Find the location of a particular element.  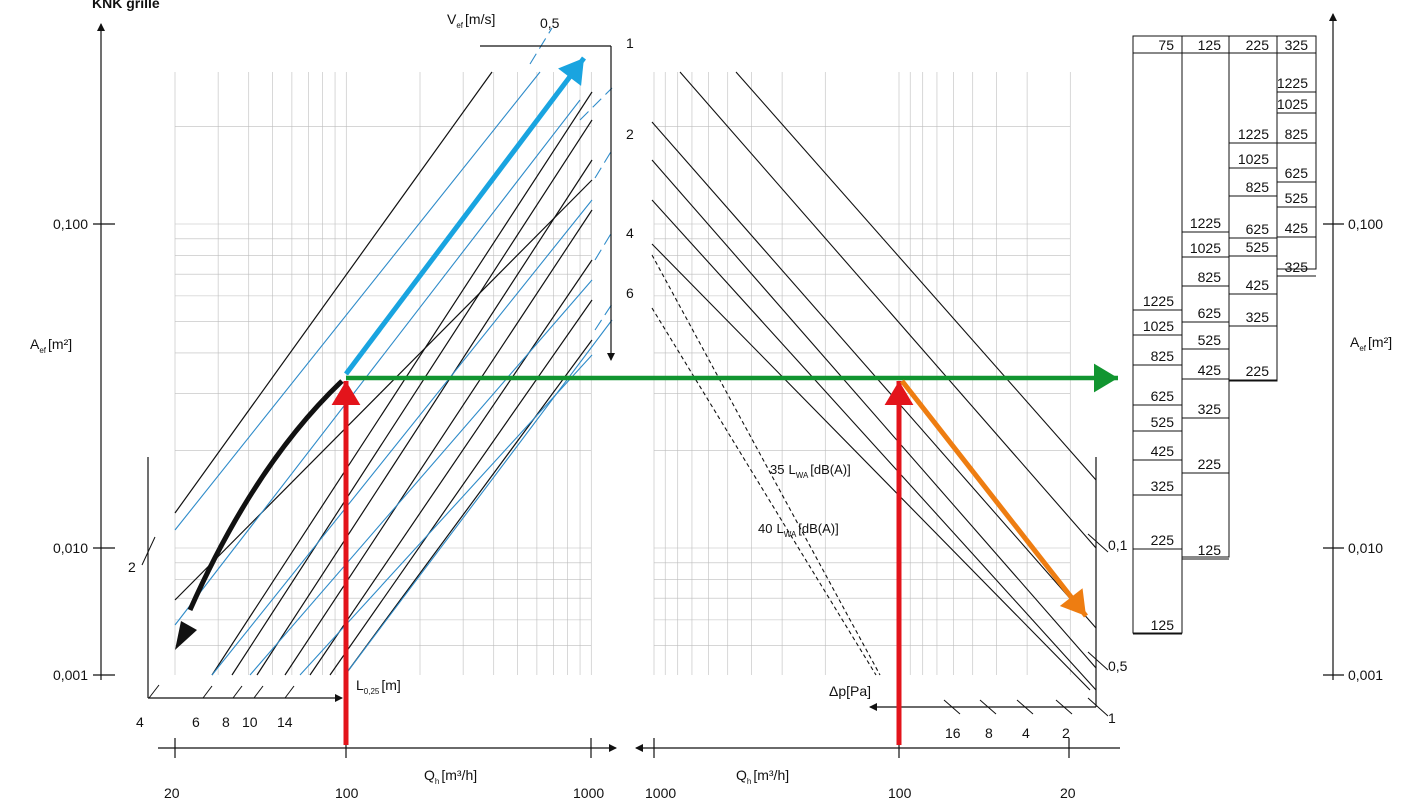

qh-left-tick-20: 20 is located at coordinates (172, 791).